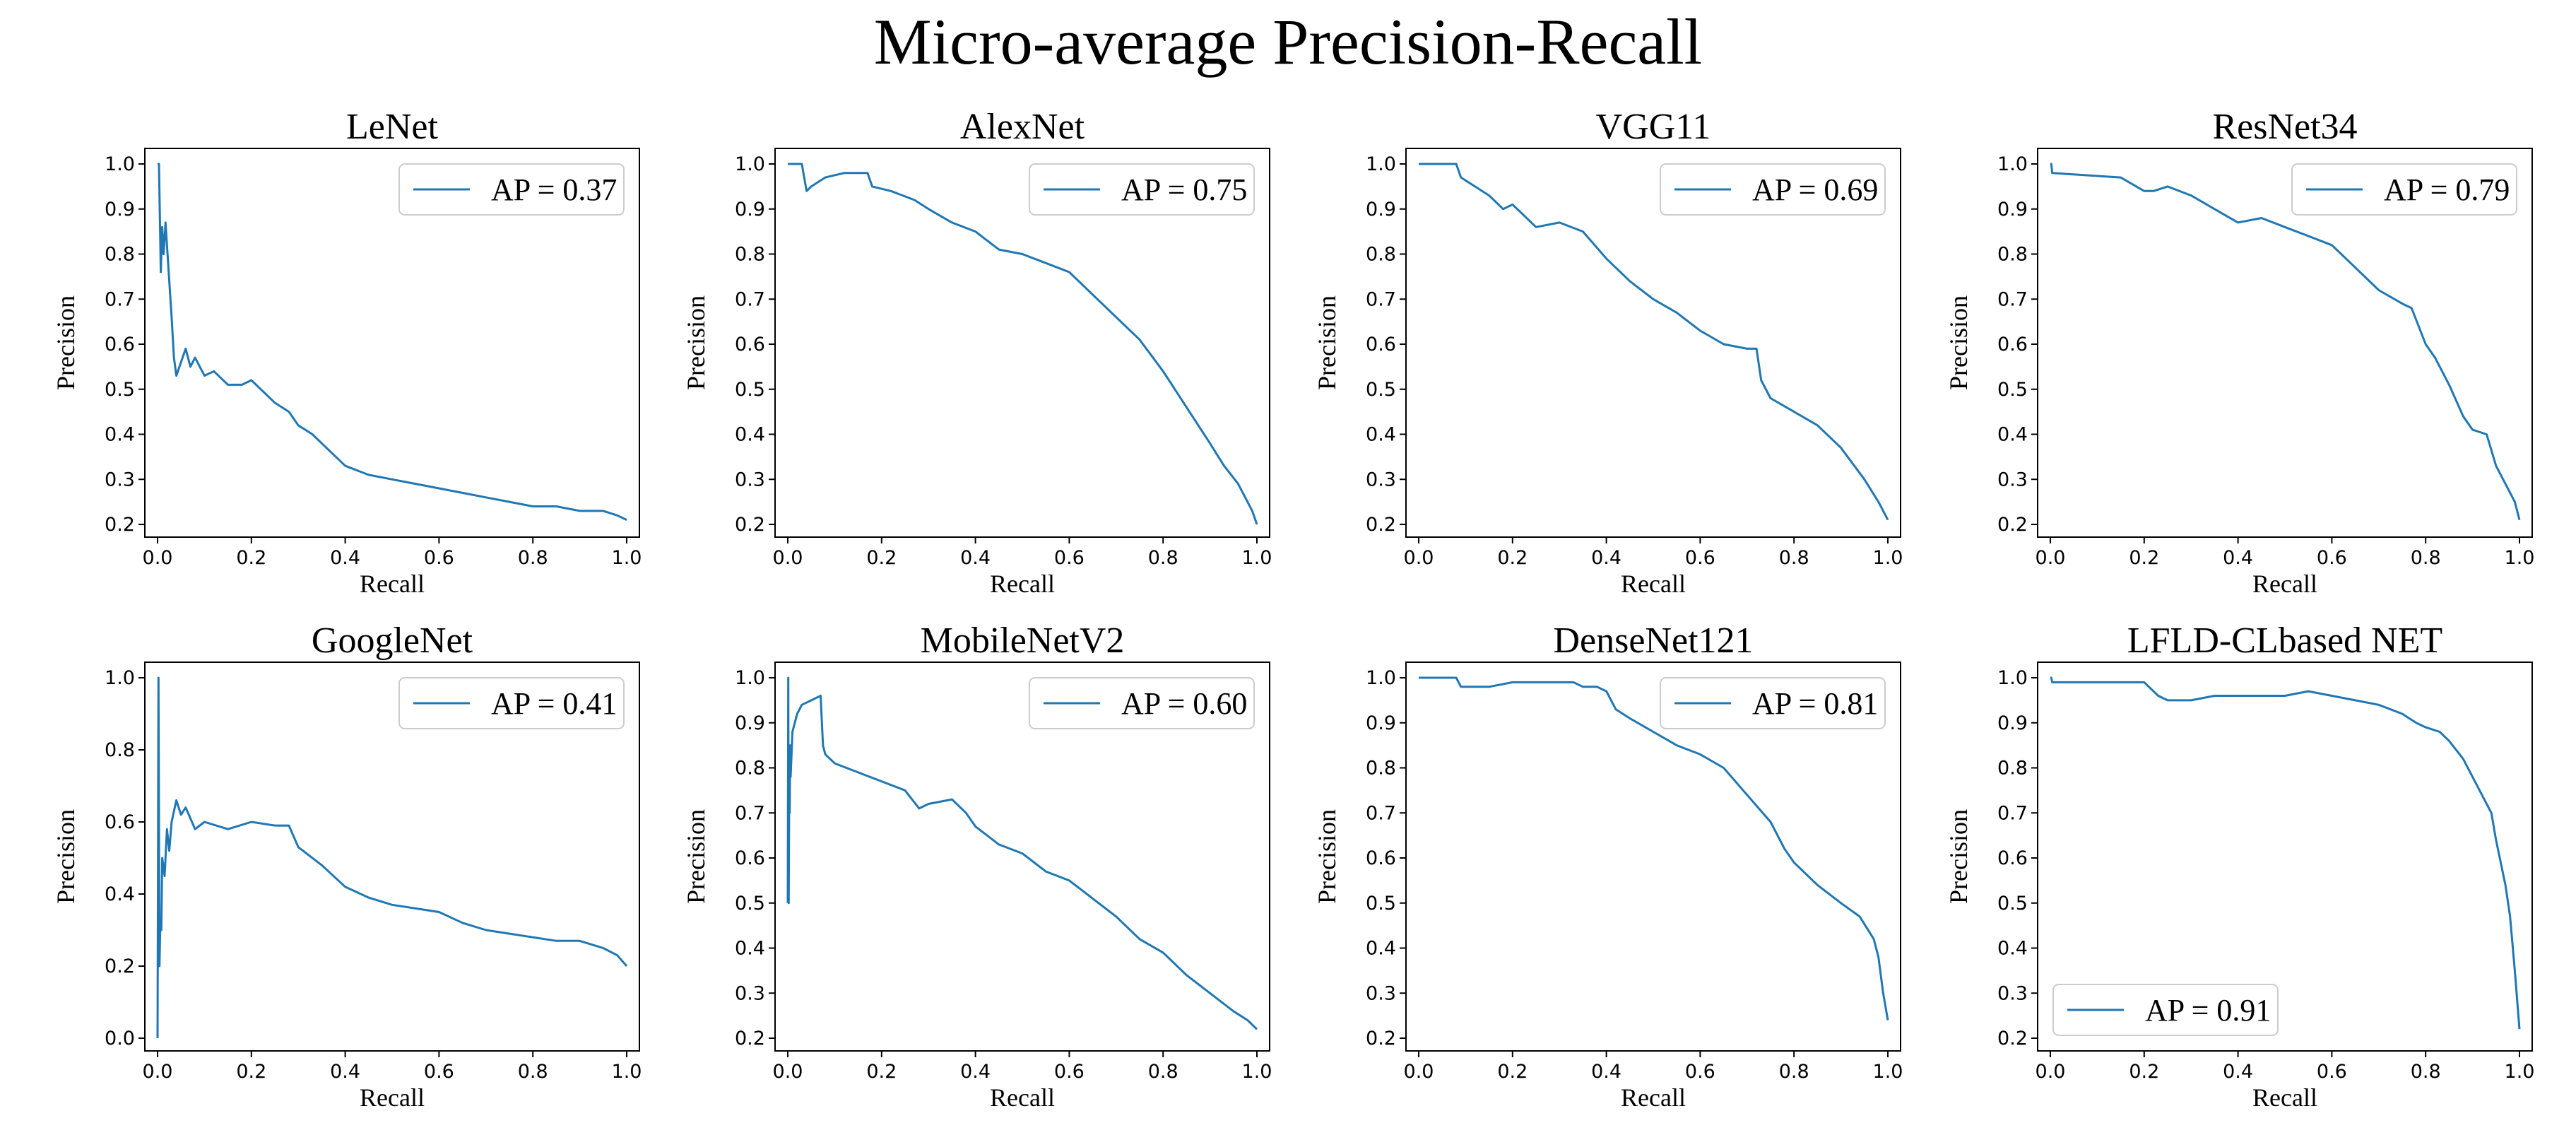 This screenshot has height=1123, width=2576. I want to click on chart-title: LFLD-CLbased NET, so click(2284, 641).